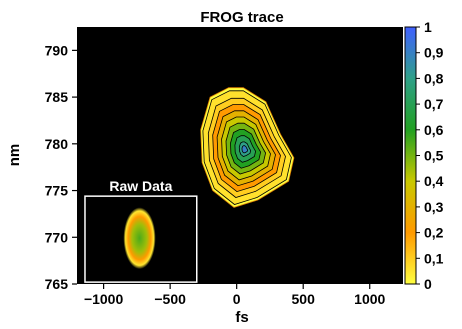 The width and height of the screenshot is (462, 329). Describe the element at coordinates (57, 191) in the screenshot. I see `y-tick-label: 775` at that location.